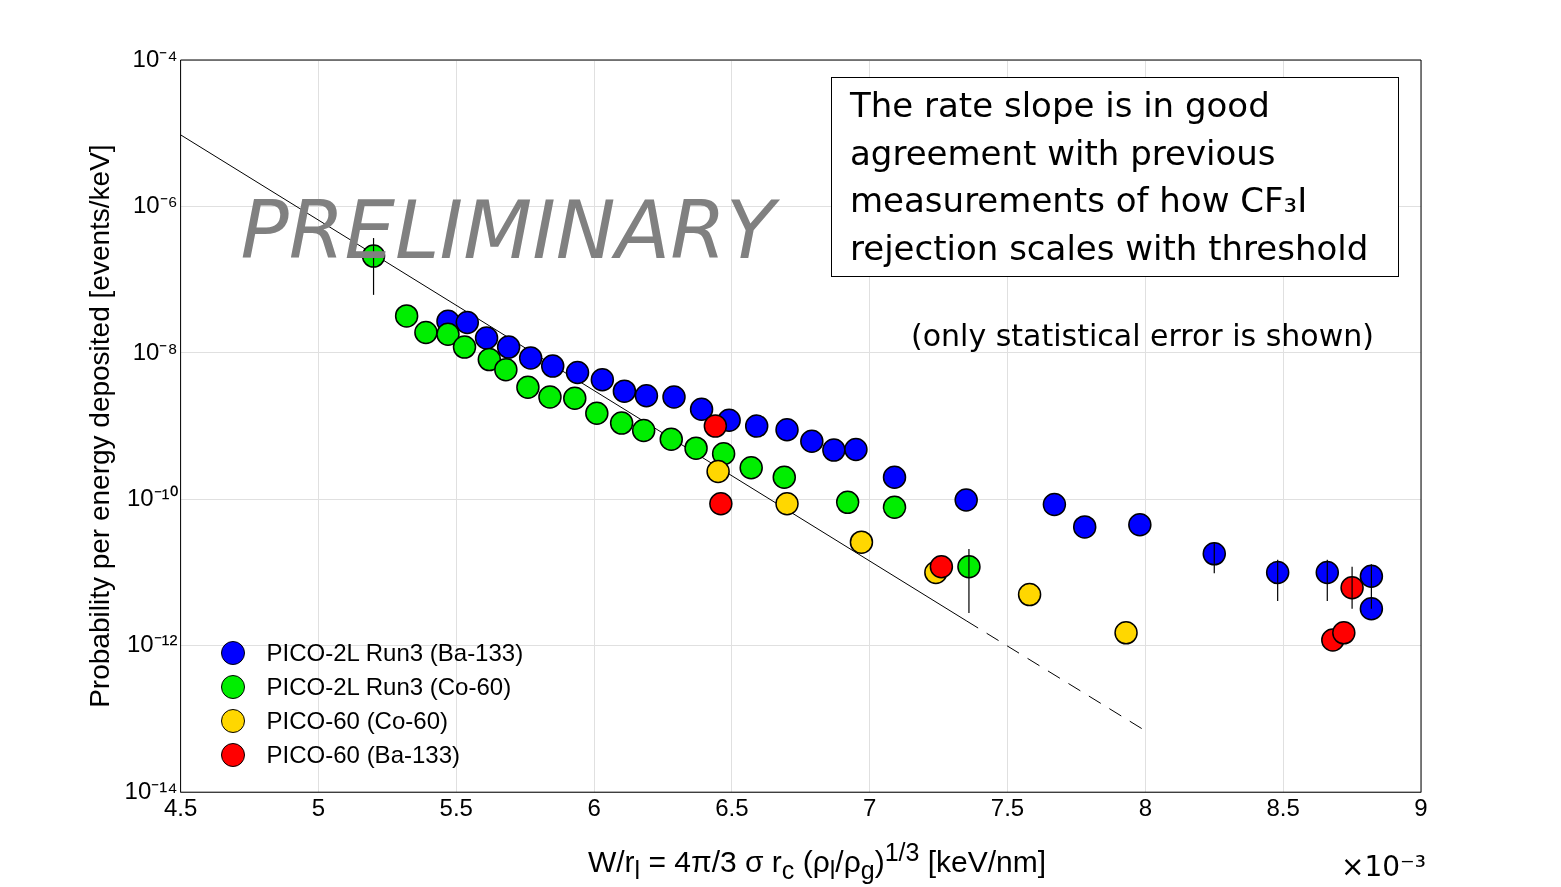 The image size is (1561, 887). I want to click on legend-label: PICO-2L Run3 (Co-60), so click(389, 687).